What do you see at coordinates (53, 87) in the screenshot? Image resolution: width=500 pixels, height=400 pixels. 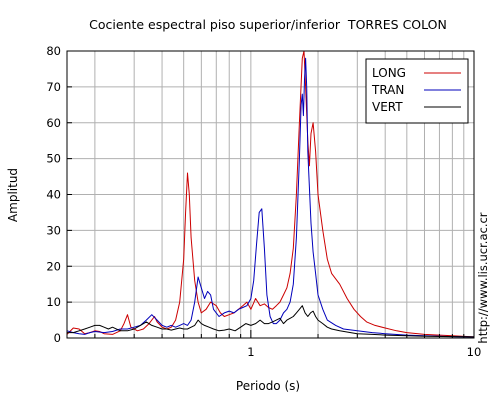 I see `y-tick-label: 70` at bounding box center [53, 87].